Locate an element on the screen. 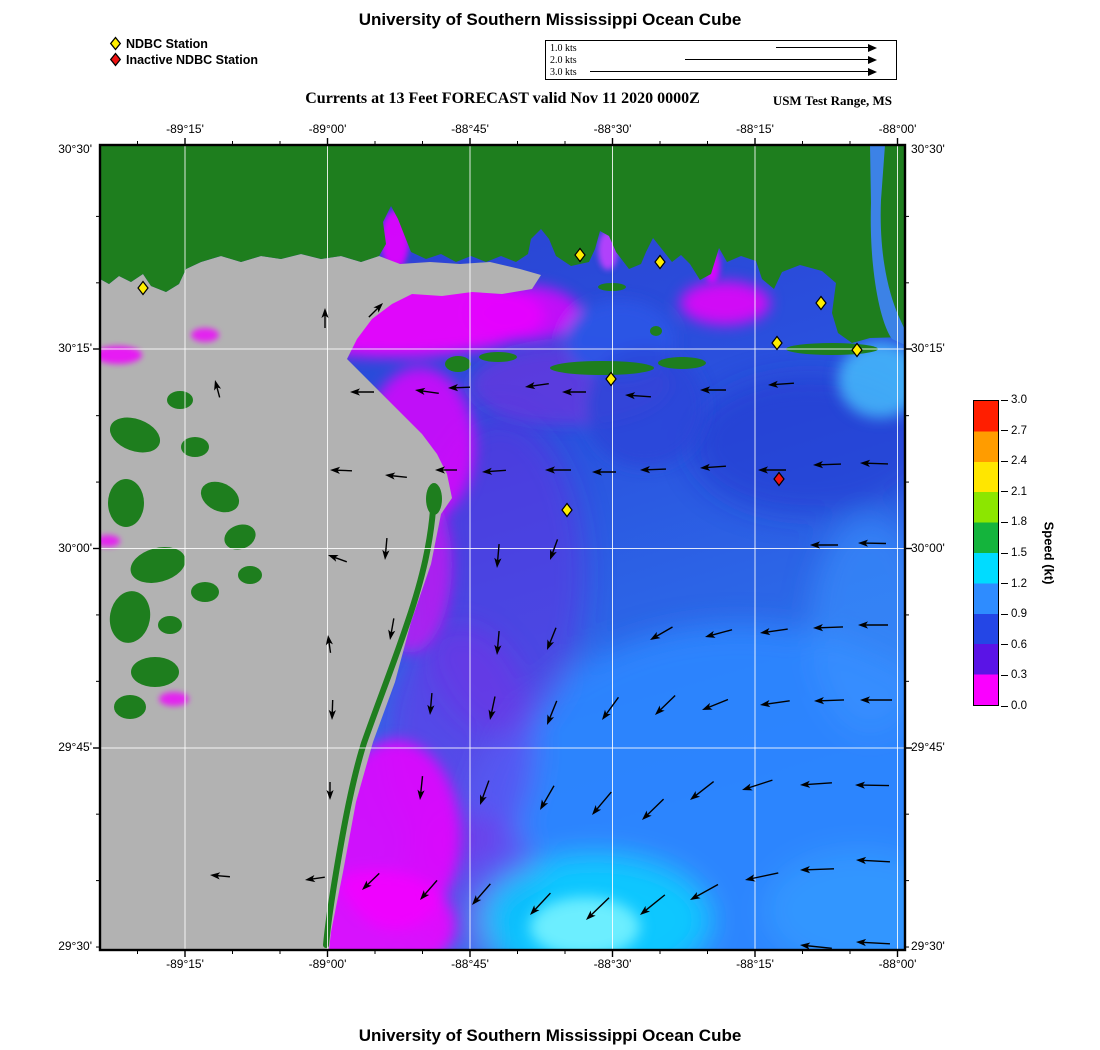  lat-tick-label-right: 29°45' is located at coordinates (928, 747).